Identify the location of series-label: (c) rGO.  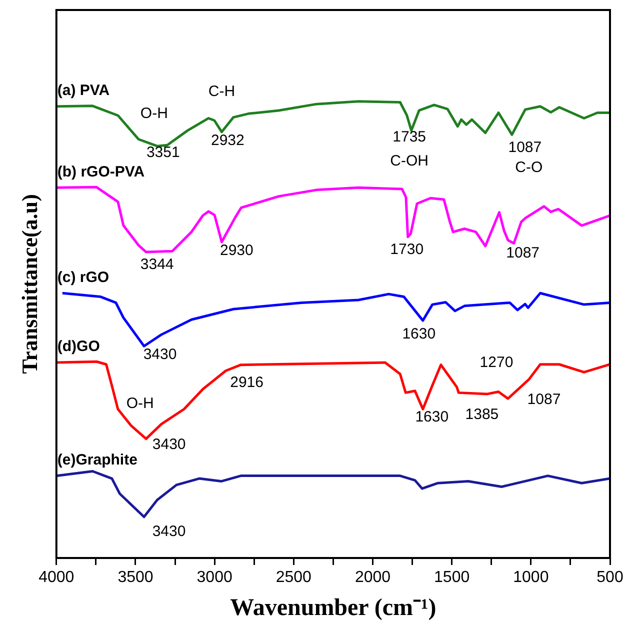
(83, 277).